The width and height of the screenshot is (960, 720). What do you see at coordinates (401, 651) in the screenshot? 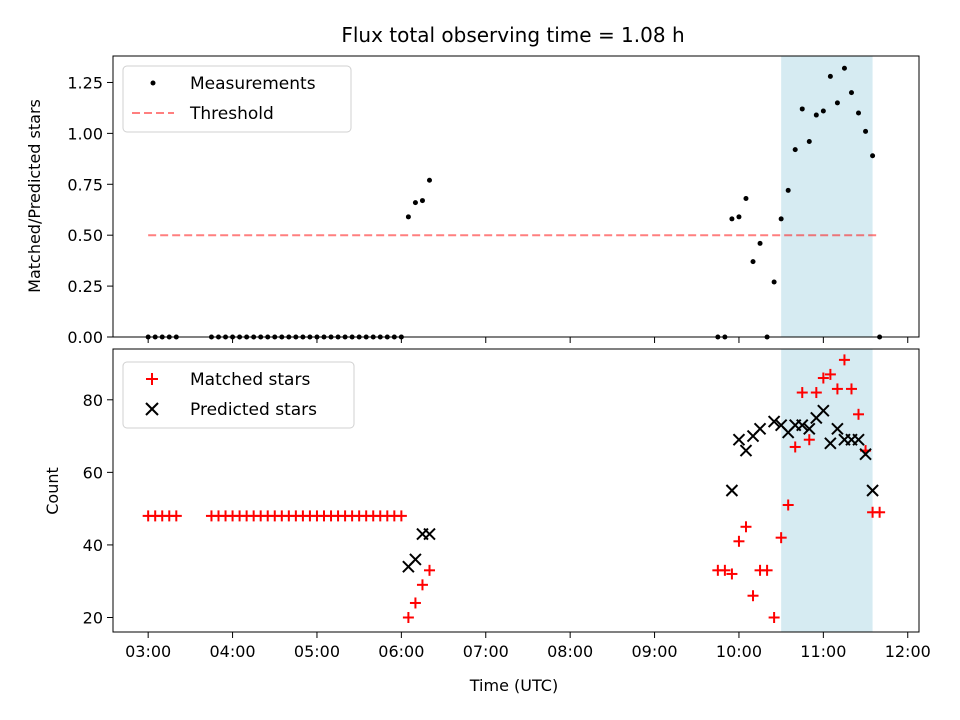
I see `xtick-label: 06:00` at bounding box center [401, 651].